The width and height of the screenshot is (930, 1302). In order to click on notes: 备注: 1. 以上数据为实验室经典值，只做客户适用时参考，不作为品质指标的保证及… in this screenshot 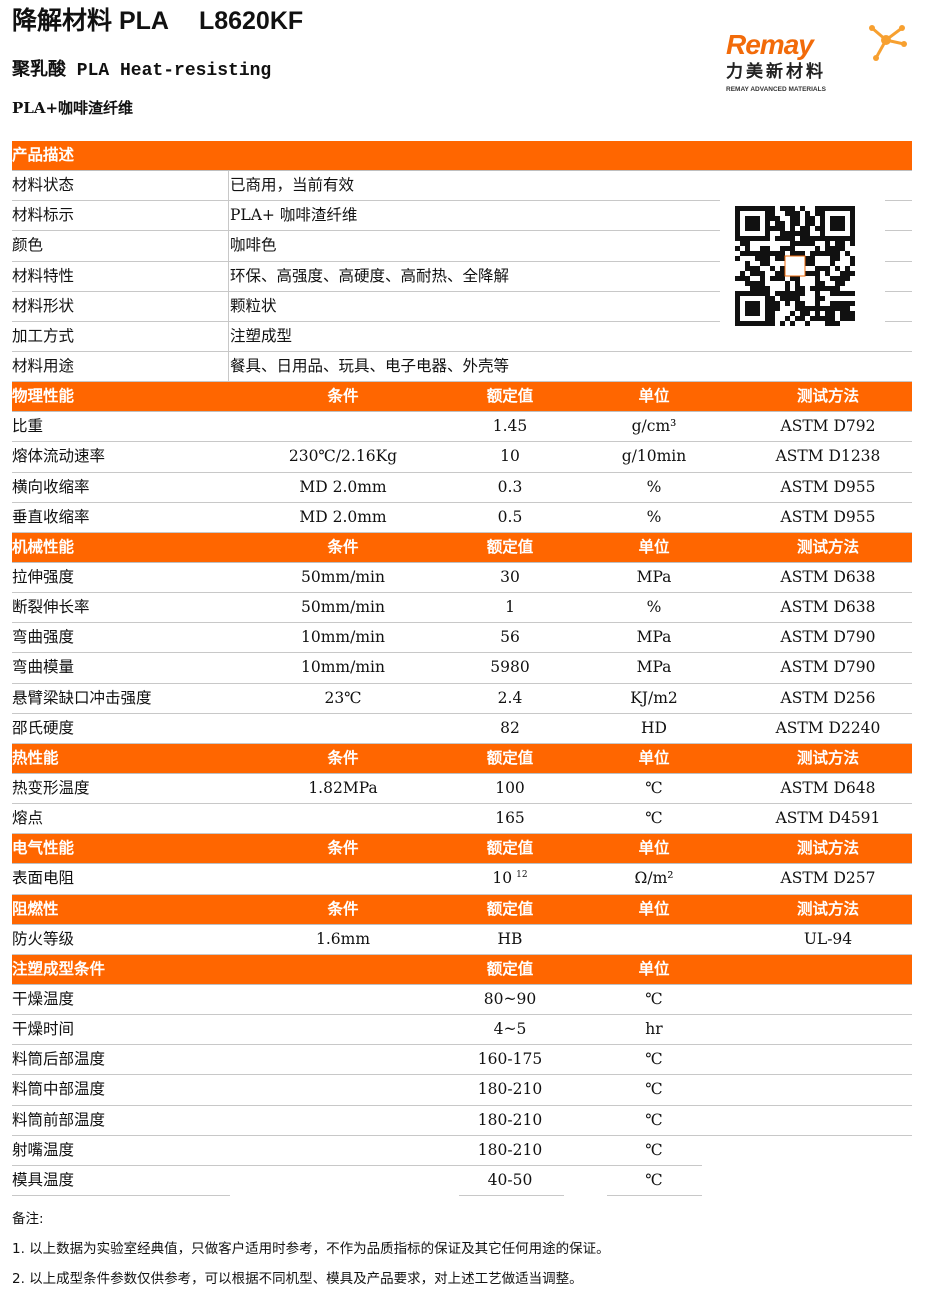, I will do `click(311, 1253)`.